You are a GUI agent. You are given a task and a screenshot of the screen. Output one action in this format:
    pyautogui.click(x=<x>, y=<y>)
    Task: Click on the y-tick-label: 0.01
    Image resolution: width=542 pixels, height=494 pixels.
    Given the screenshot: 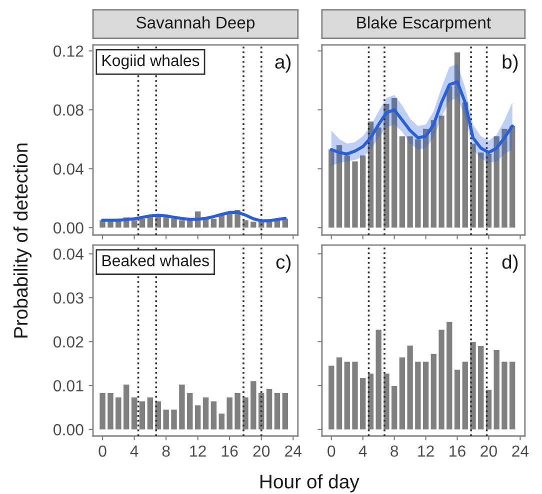 What is the action you would take?
    pyautogui.click(x=69, y=386)
    